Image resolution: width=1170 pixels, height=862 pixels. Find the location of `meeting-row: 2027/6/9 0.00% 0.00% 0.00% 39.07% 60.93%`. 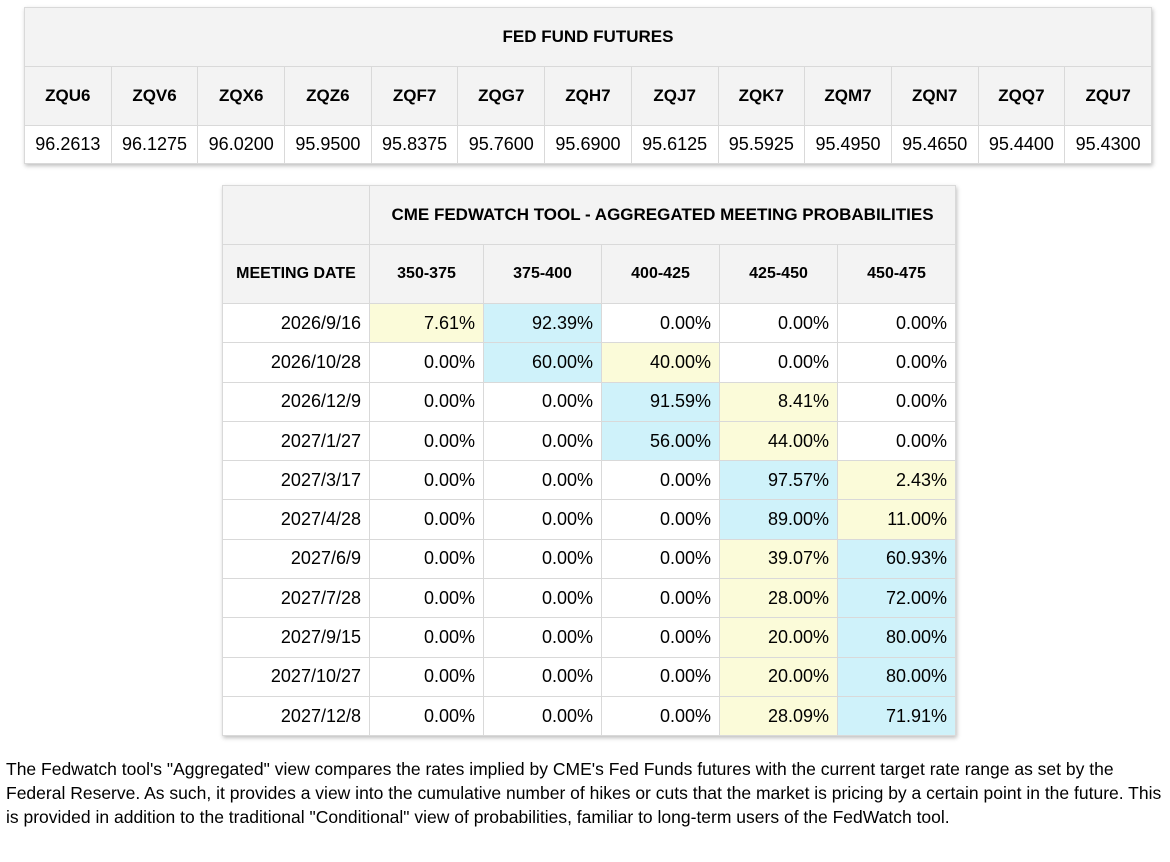

meeting-row: 2027/6/9 0.00% 0.00% 0.00% 39.07% 60.93% is located at coordinates (589, 559).